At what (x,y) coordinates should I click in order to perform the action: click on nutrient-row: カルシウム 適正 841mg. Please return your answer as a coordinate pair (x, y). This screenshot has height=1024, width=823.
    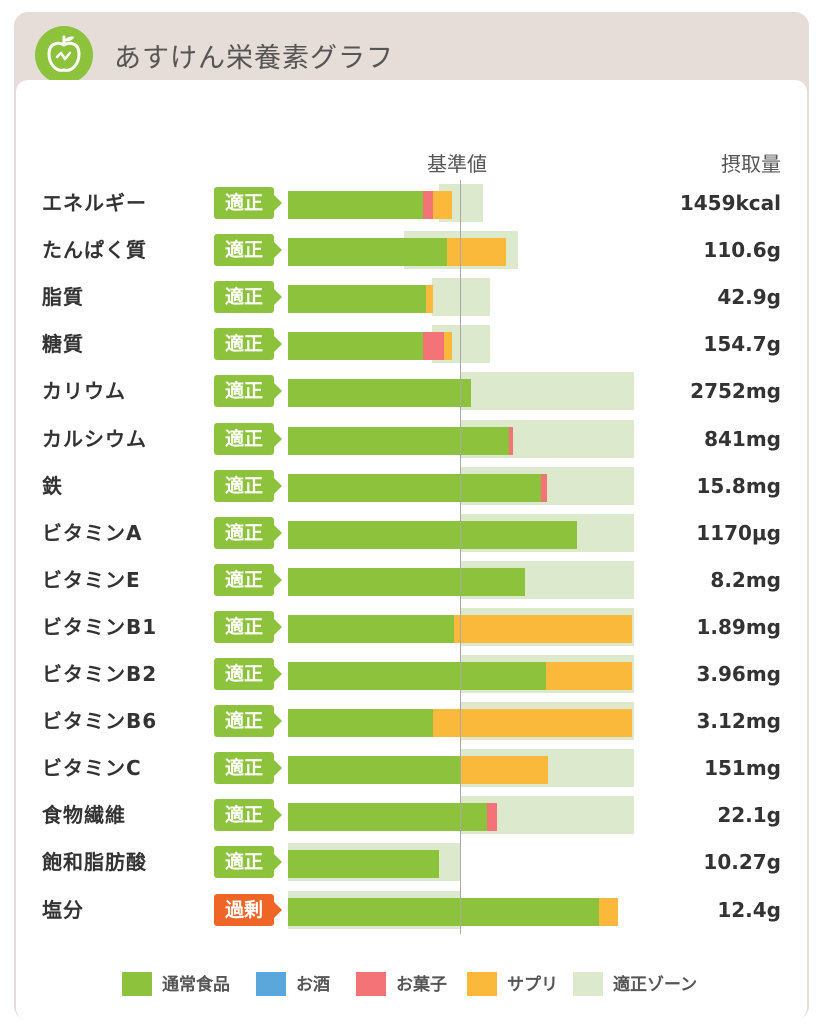
    Looking at the image, I should click on (411, 439).